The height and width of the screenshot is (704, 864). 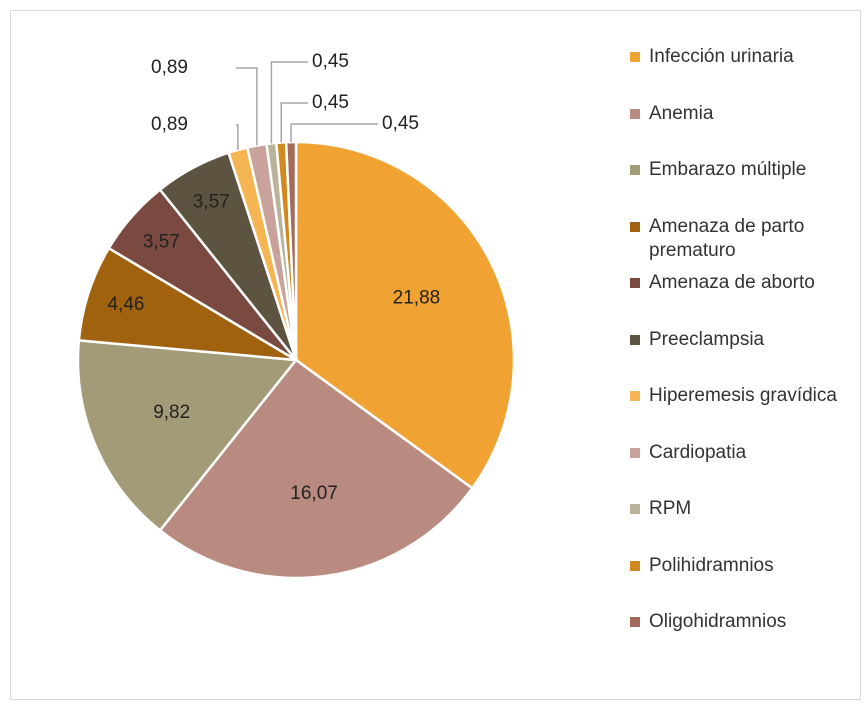 I want to click on legend-item: Preeclampsia, so click(x=735, y=340).